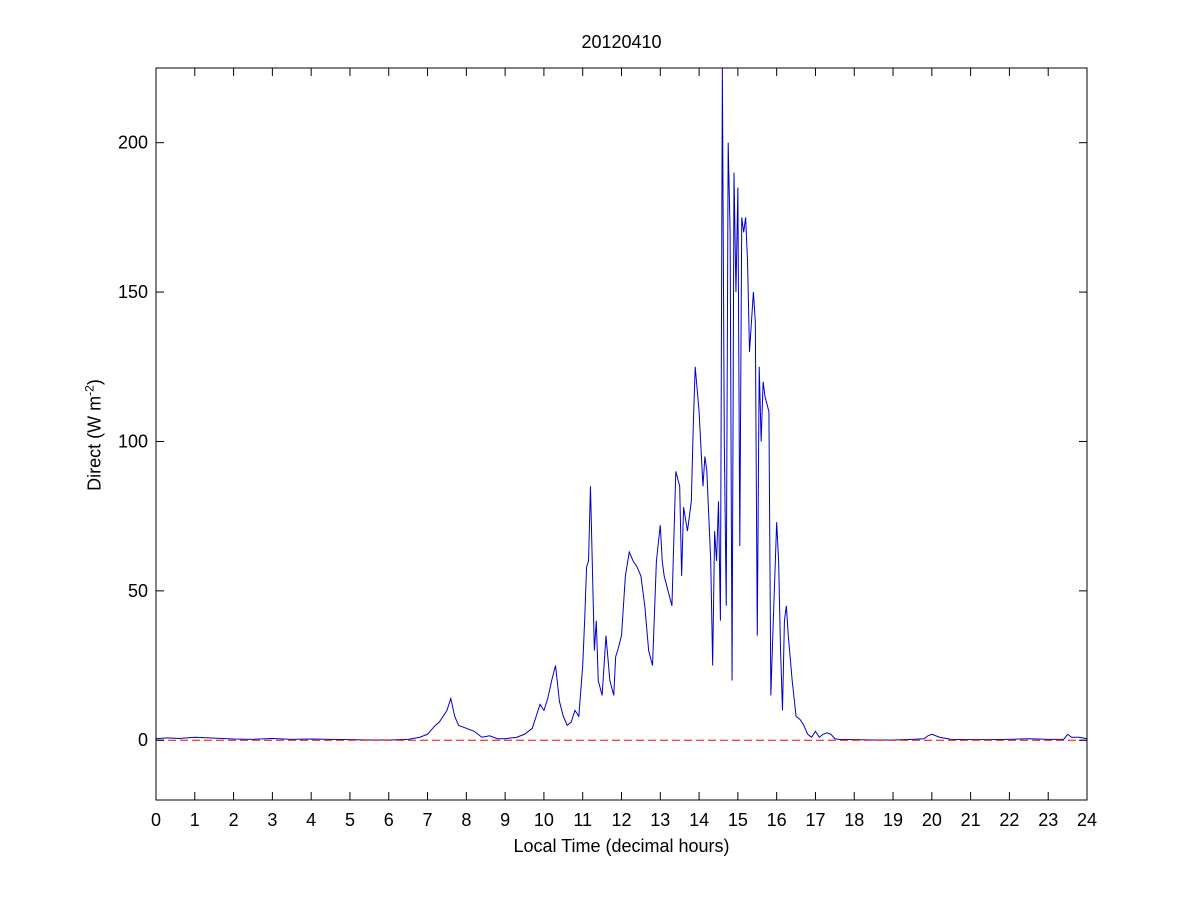 The height and width of the screenshot is (900, 1201). Describe the element at coordinates (621, 42) in the screenshot. I see `chart-title: 20120410` at that location.